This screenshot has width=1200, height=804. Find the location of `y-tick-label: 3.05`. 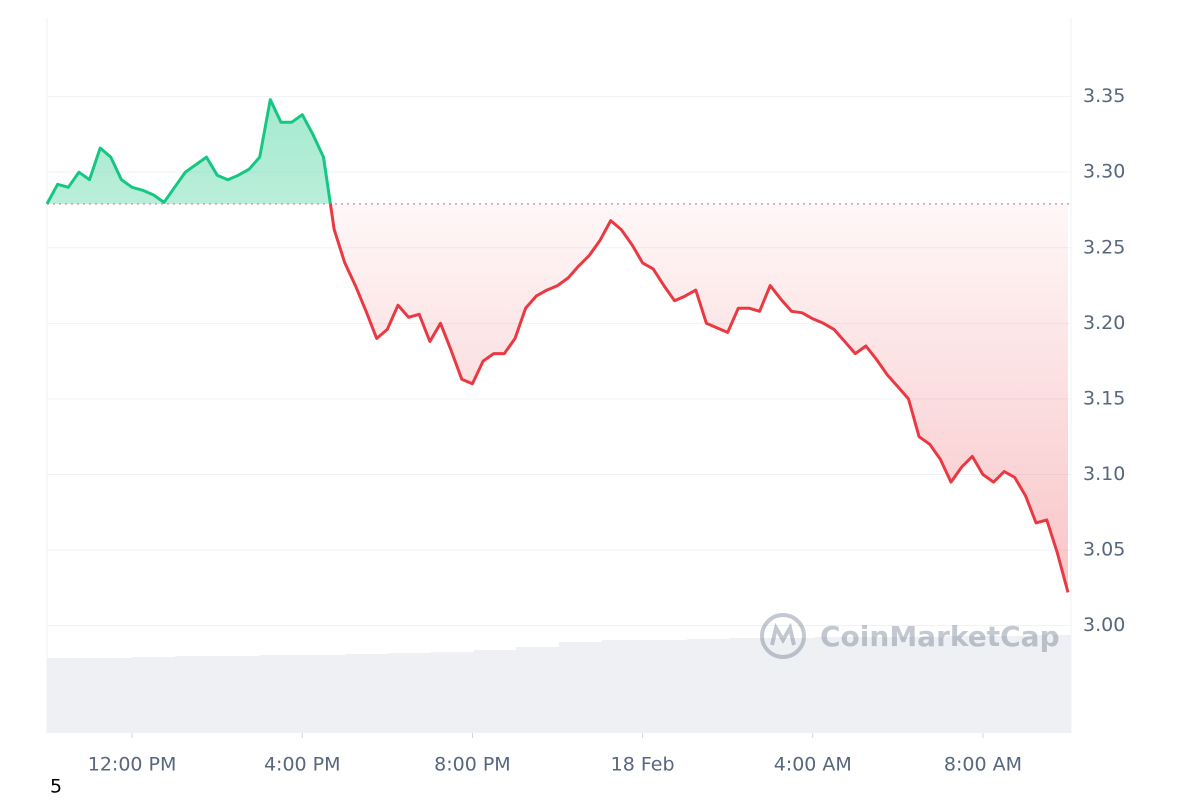

y-tick-label: 3.05 is located at coordinates (1104, 550).